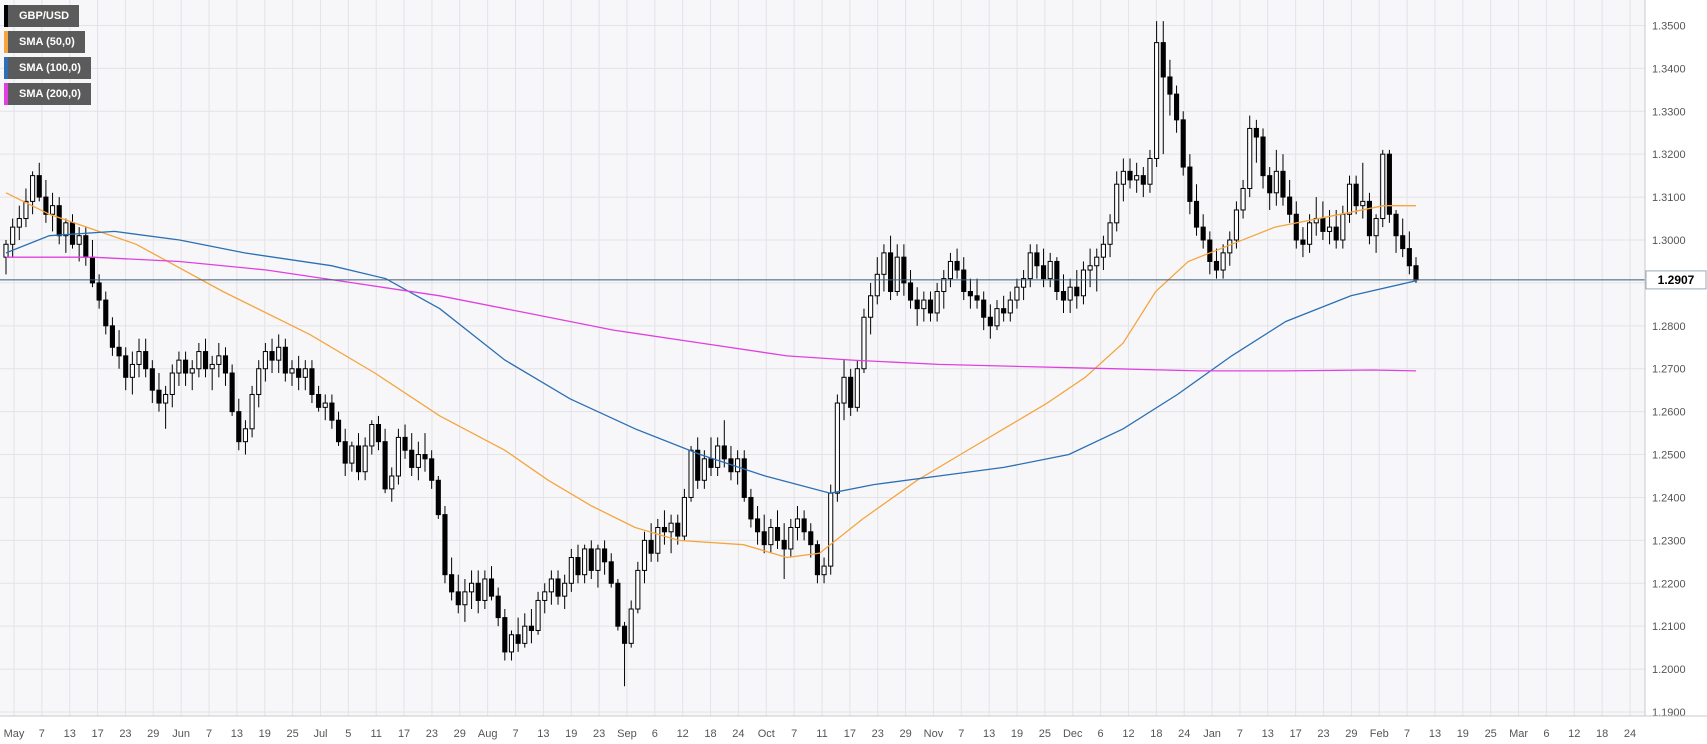 The width and height of the screenshot is (1707, 744). What do you see at coordinates (44, 42) in the screenshot?
I see `legend-item-sma50: SMA (50,0)` at bounding box center [44, 42].